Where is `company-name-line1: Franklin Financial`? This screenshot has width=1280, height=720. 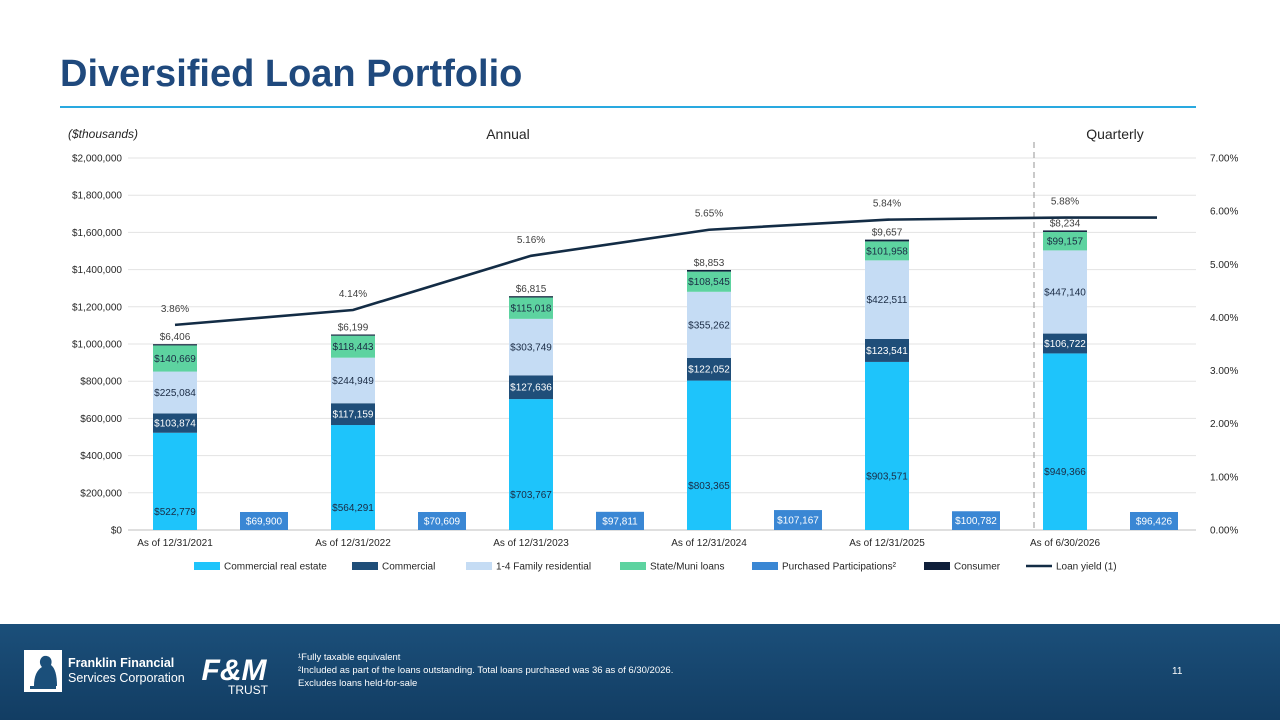
company-name-line1: Franklin Financial is located at coordinates (121, 663).